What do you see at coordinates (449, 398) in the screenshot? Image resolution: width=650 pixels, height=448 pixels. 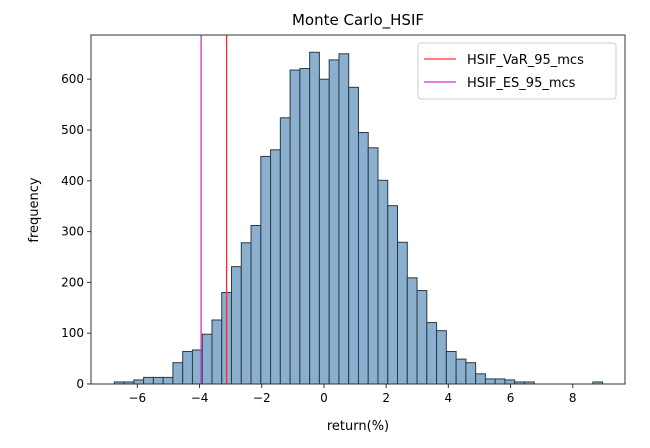 I see `x-tick-label: 4` at bounding box center [449, 398].